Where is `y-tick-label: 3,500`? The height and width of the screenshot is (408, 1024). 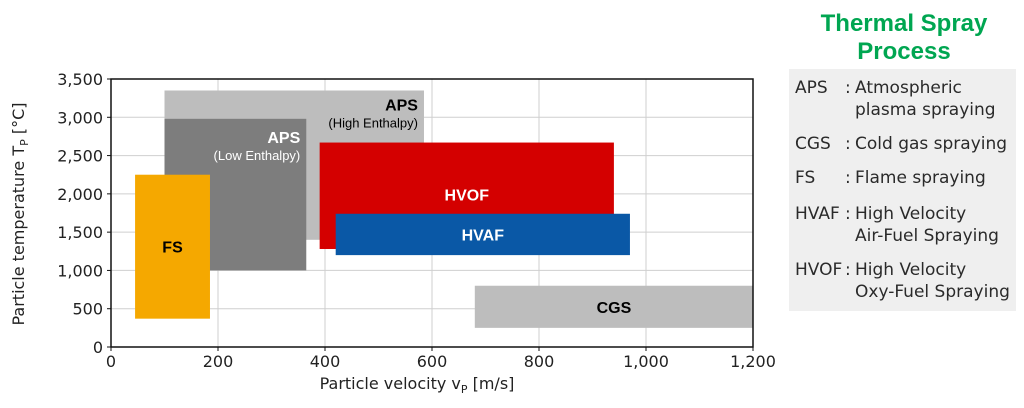 y-tick-label: 3,500 is located at coordinates (80, 79).